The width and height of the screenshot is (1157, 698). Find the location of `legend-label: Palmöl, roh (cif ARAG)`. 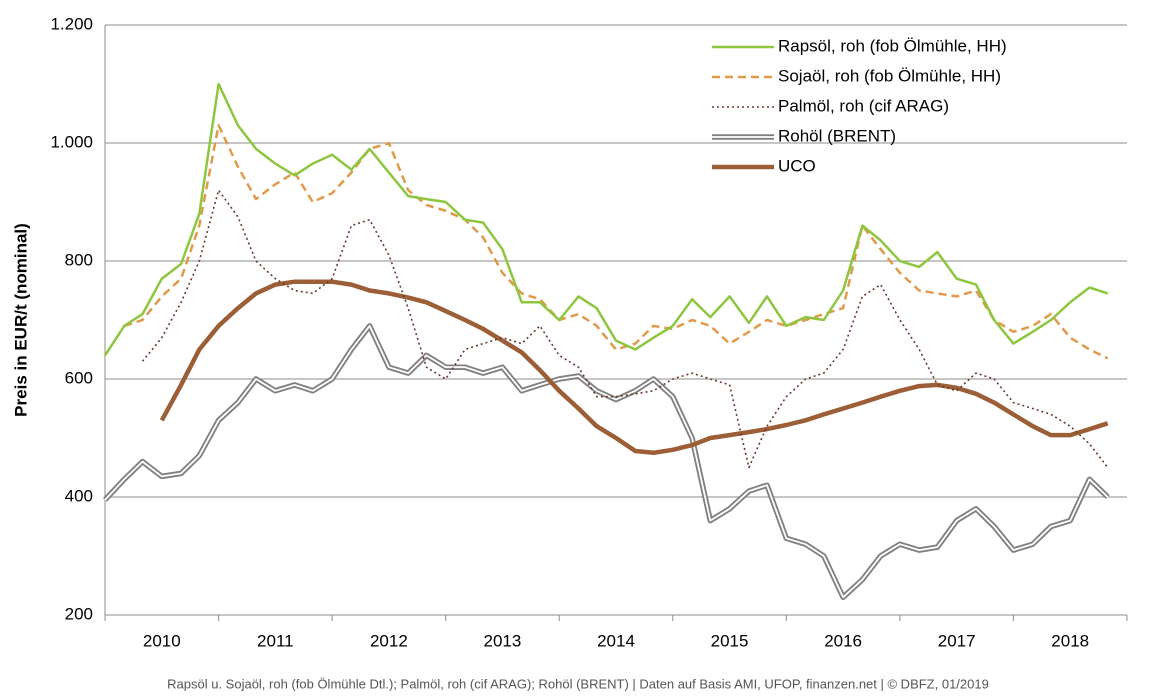

legend-label: Palmöl, roh (cif ARAG) is located at coordinates (863, 105).